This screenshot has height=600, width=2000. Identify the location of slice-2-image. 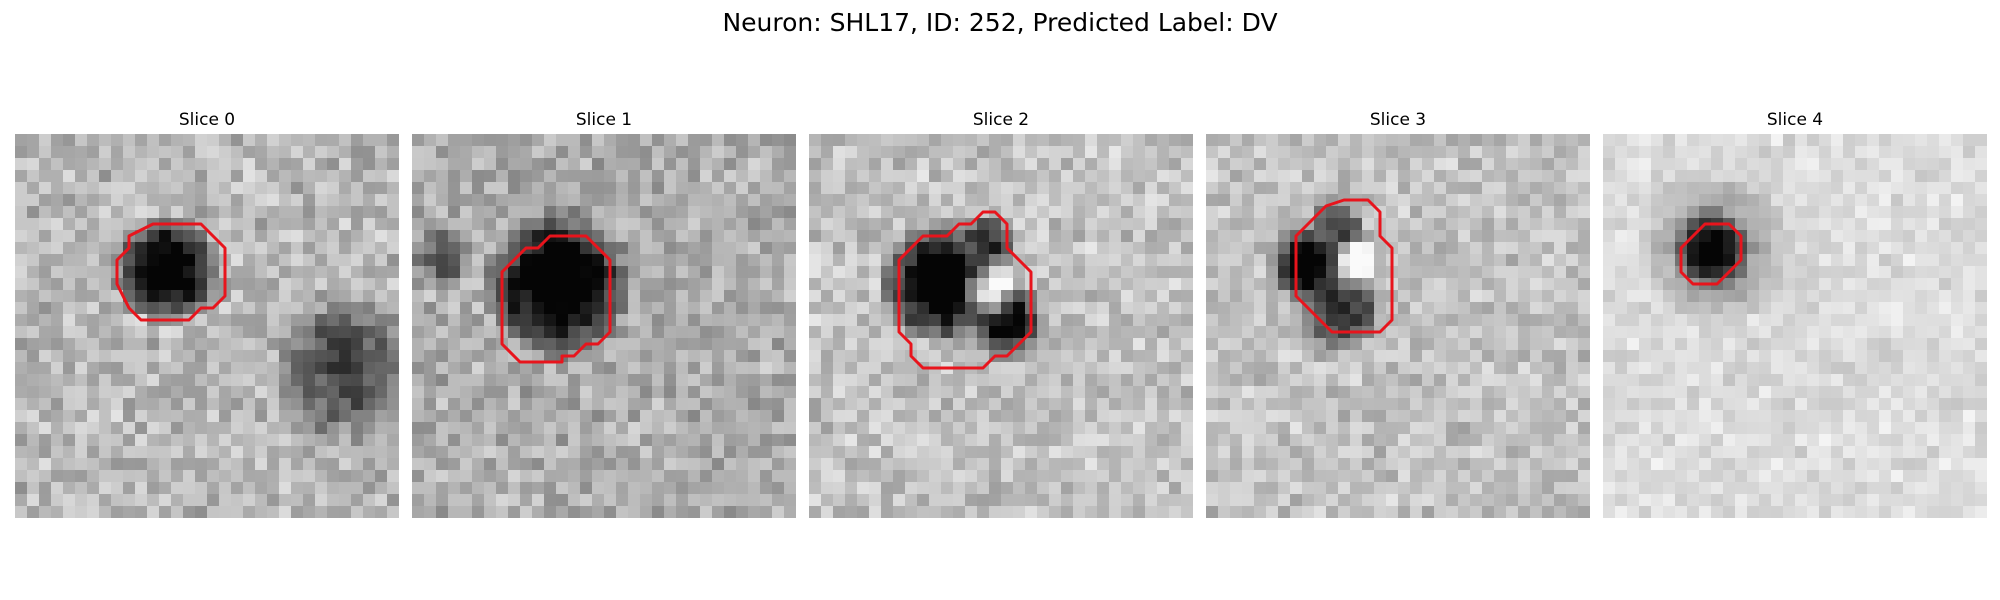
(1001, 326).